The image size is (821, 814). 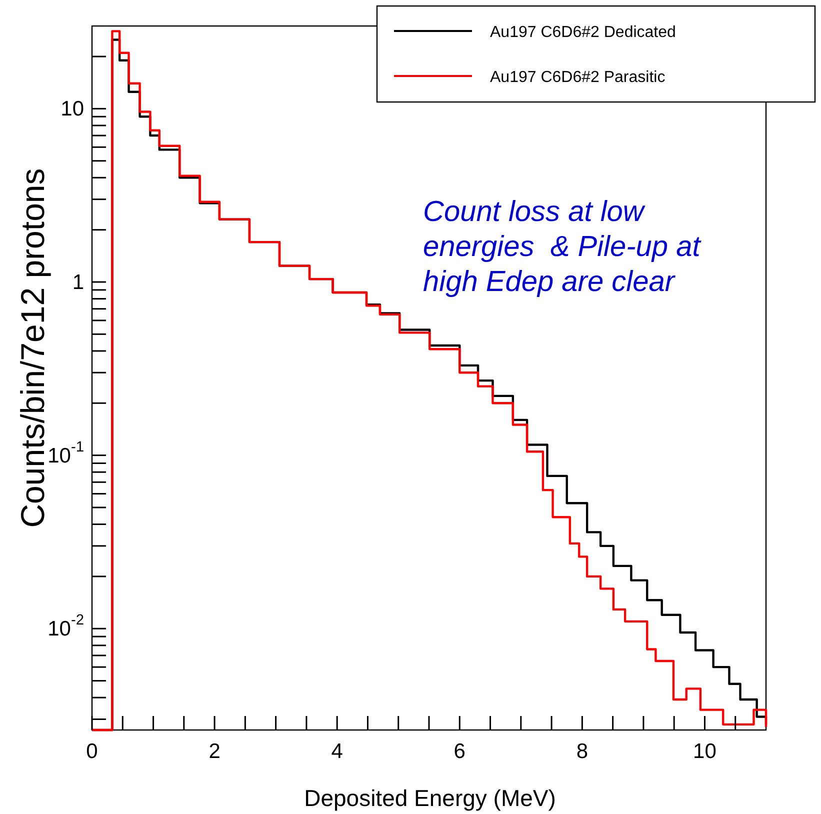 I want to click on legend-label: Au197 C6D6#2 Parasitic, so click(x=578, y=77).